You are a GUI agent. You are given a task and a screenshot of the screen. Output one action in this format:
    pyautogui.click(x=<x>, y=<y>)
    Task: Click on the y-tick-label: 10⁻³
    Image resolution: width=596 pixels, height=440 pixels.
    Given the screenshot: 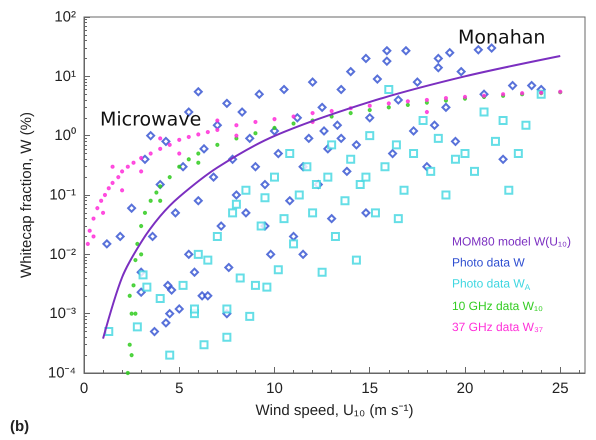 What is the action you would take?
    pyautogui.click(x=62, y=313)
    